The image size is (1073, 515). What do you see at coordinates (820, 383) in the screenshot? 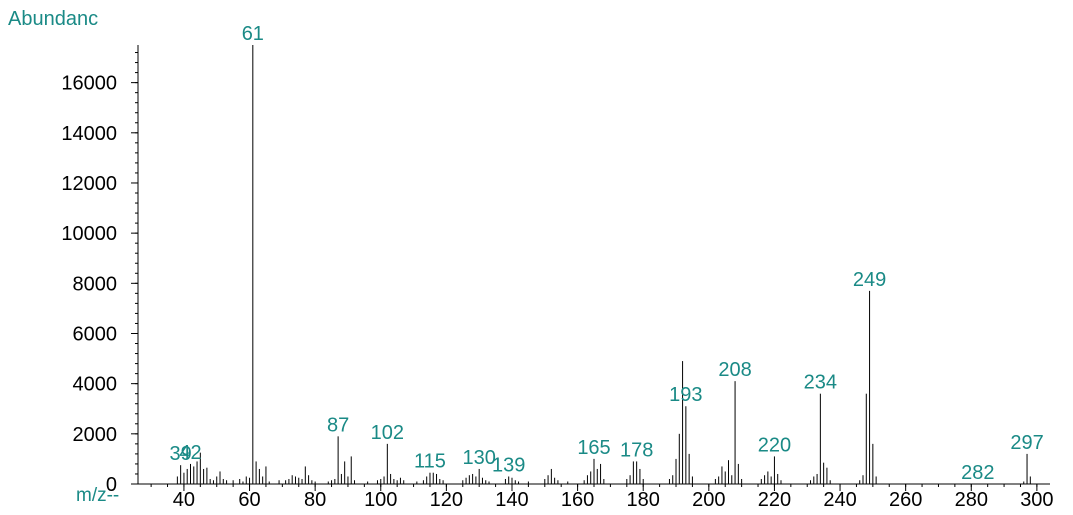
I see `peak-label: 234` at bounding box center [820, 383].